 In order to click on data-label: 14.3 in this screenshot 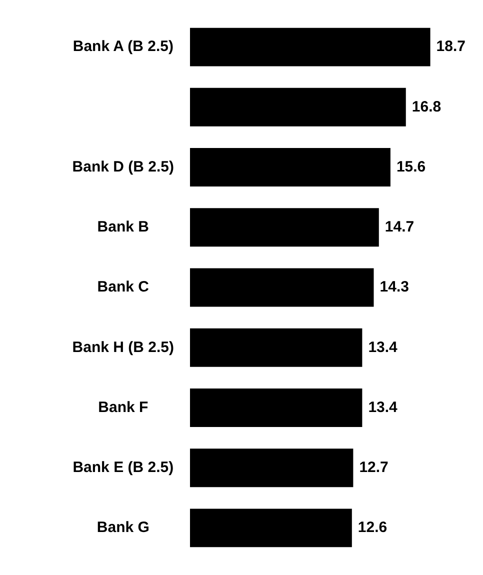, I will do `click(394, 287)`.